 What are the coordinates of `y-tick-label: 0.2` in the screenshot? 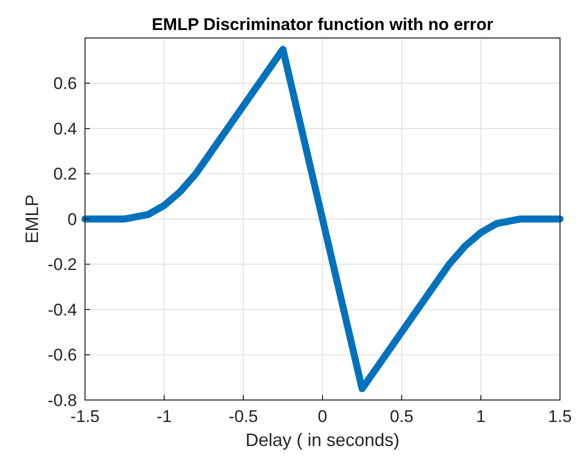 It's located at (65, 174).